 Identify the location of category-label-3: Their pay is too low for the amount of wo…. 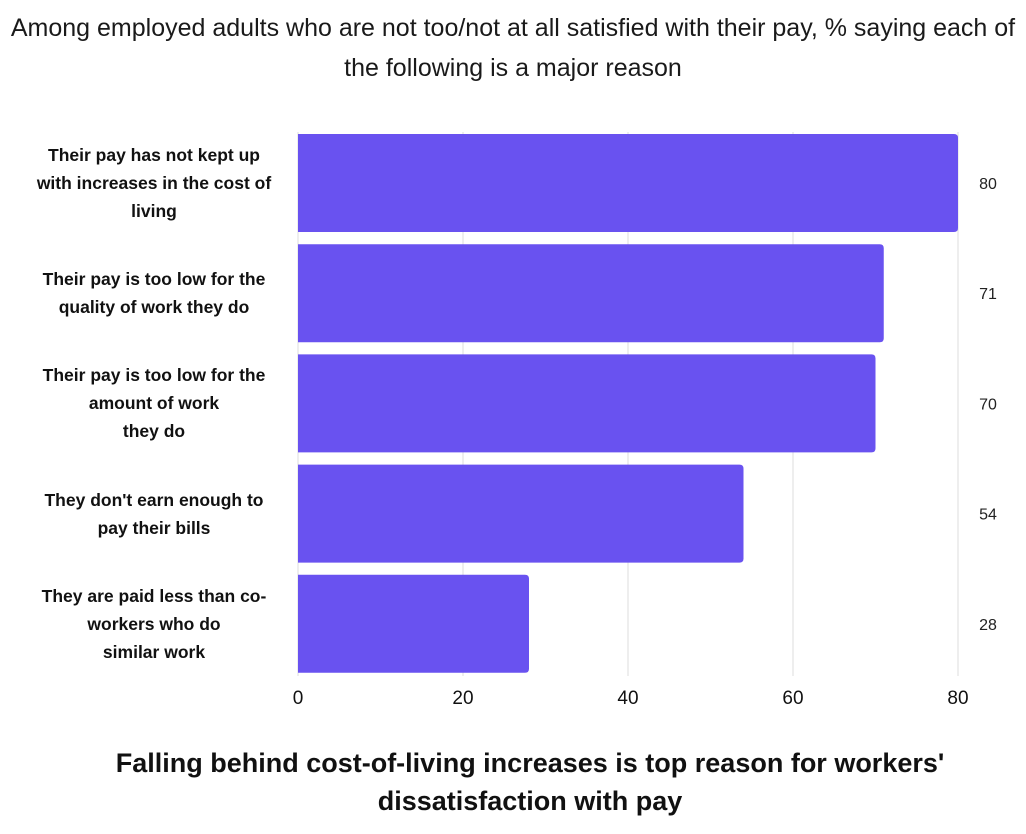
(154, 403).